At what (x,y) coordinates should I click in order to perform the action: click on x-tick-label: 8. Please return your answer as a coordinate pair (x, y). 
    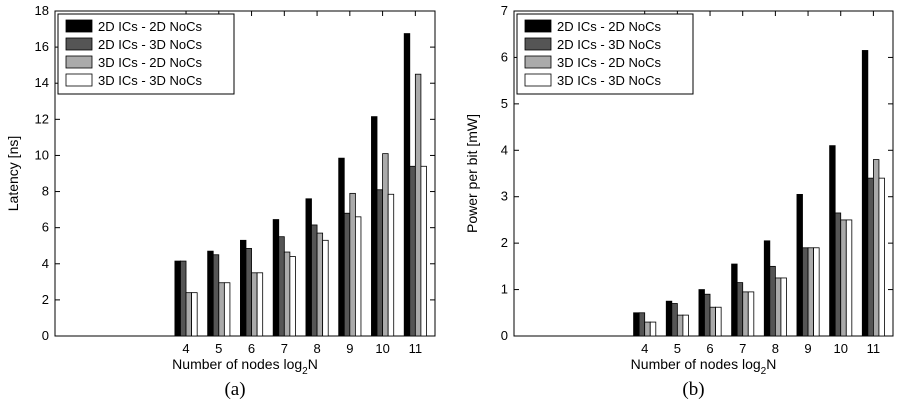
    Looking at the image, I should click on (775, 348).